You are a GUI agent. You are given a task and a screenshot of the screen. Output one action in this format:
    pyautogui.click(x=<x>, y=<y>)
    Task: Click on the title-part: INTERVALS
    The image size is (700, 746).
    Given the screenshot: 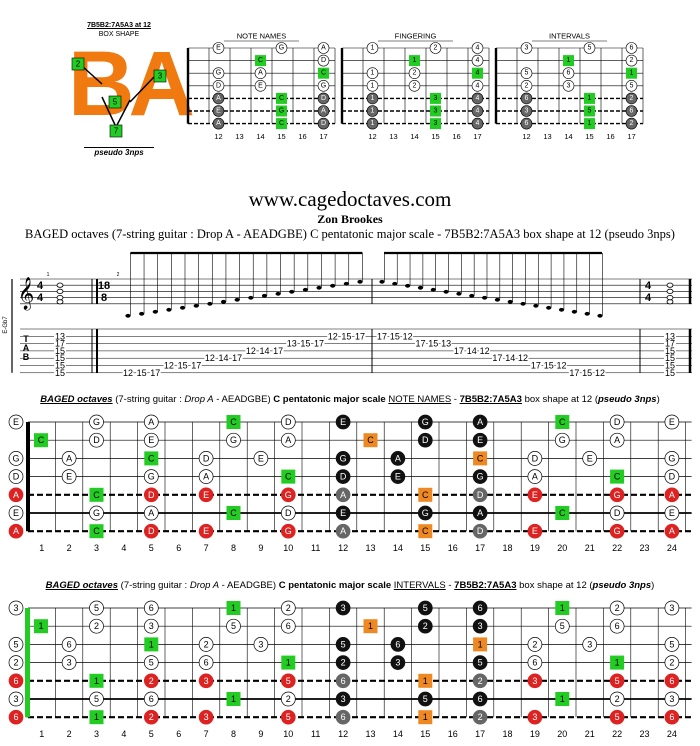 What is the action you would take?
    pyautogui.click(x=419, y=585)
    